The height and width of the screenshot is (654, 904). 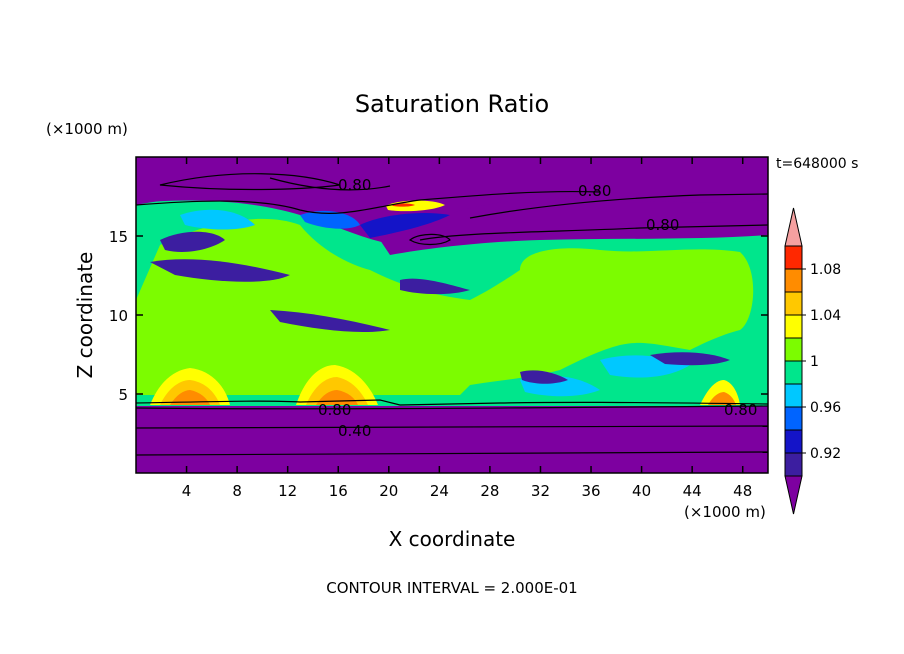 I want to click on colorbar-label: 1.08, so click(x=825, y=270).